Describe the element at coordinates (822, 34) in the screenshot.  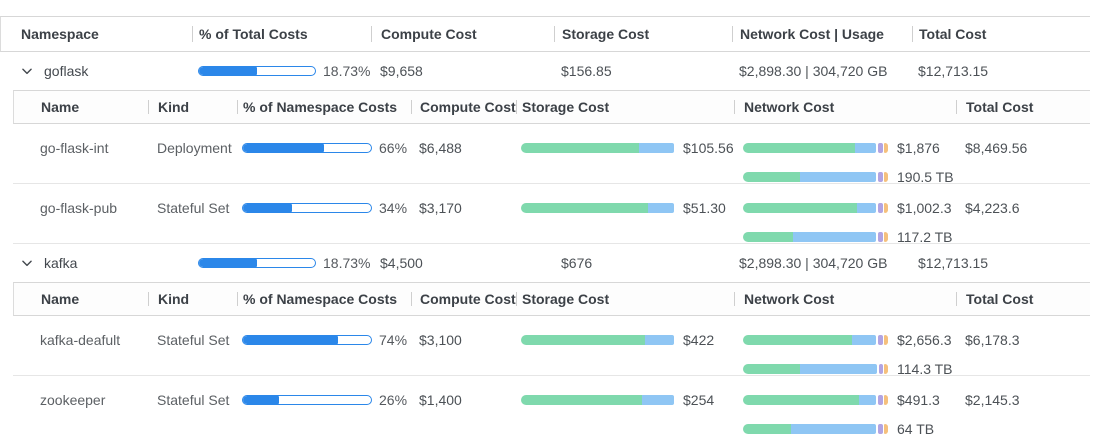
I see `column-header-network-cost-usage: Network Cost | Usage` at that location.